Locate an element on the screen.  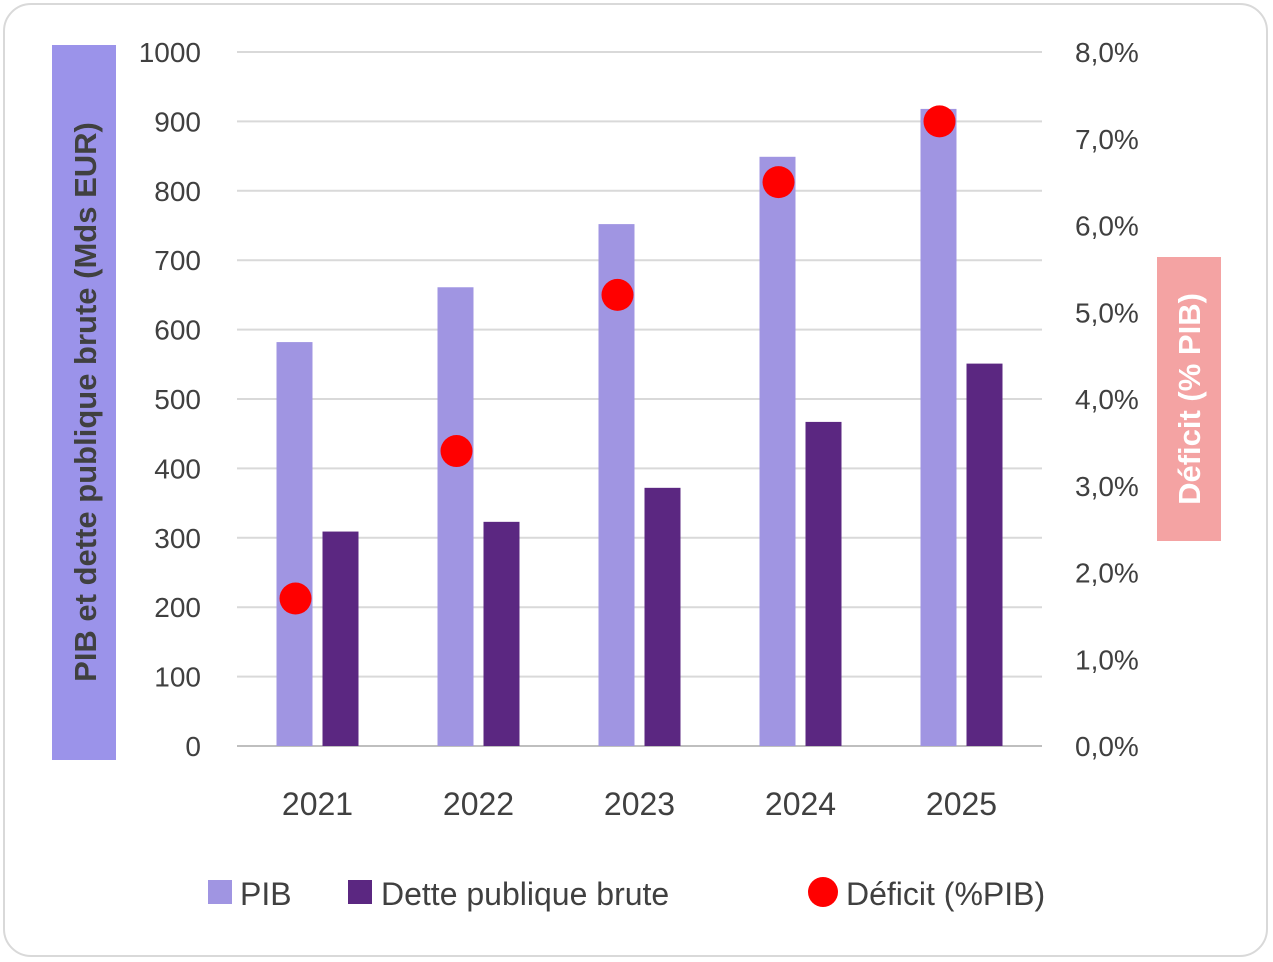
left-tick-label: 100 is located at coordinates (177, 677).